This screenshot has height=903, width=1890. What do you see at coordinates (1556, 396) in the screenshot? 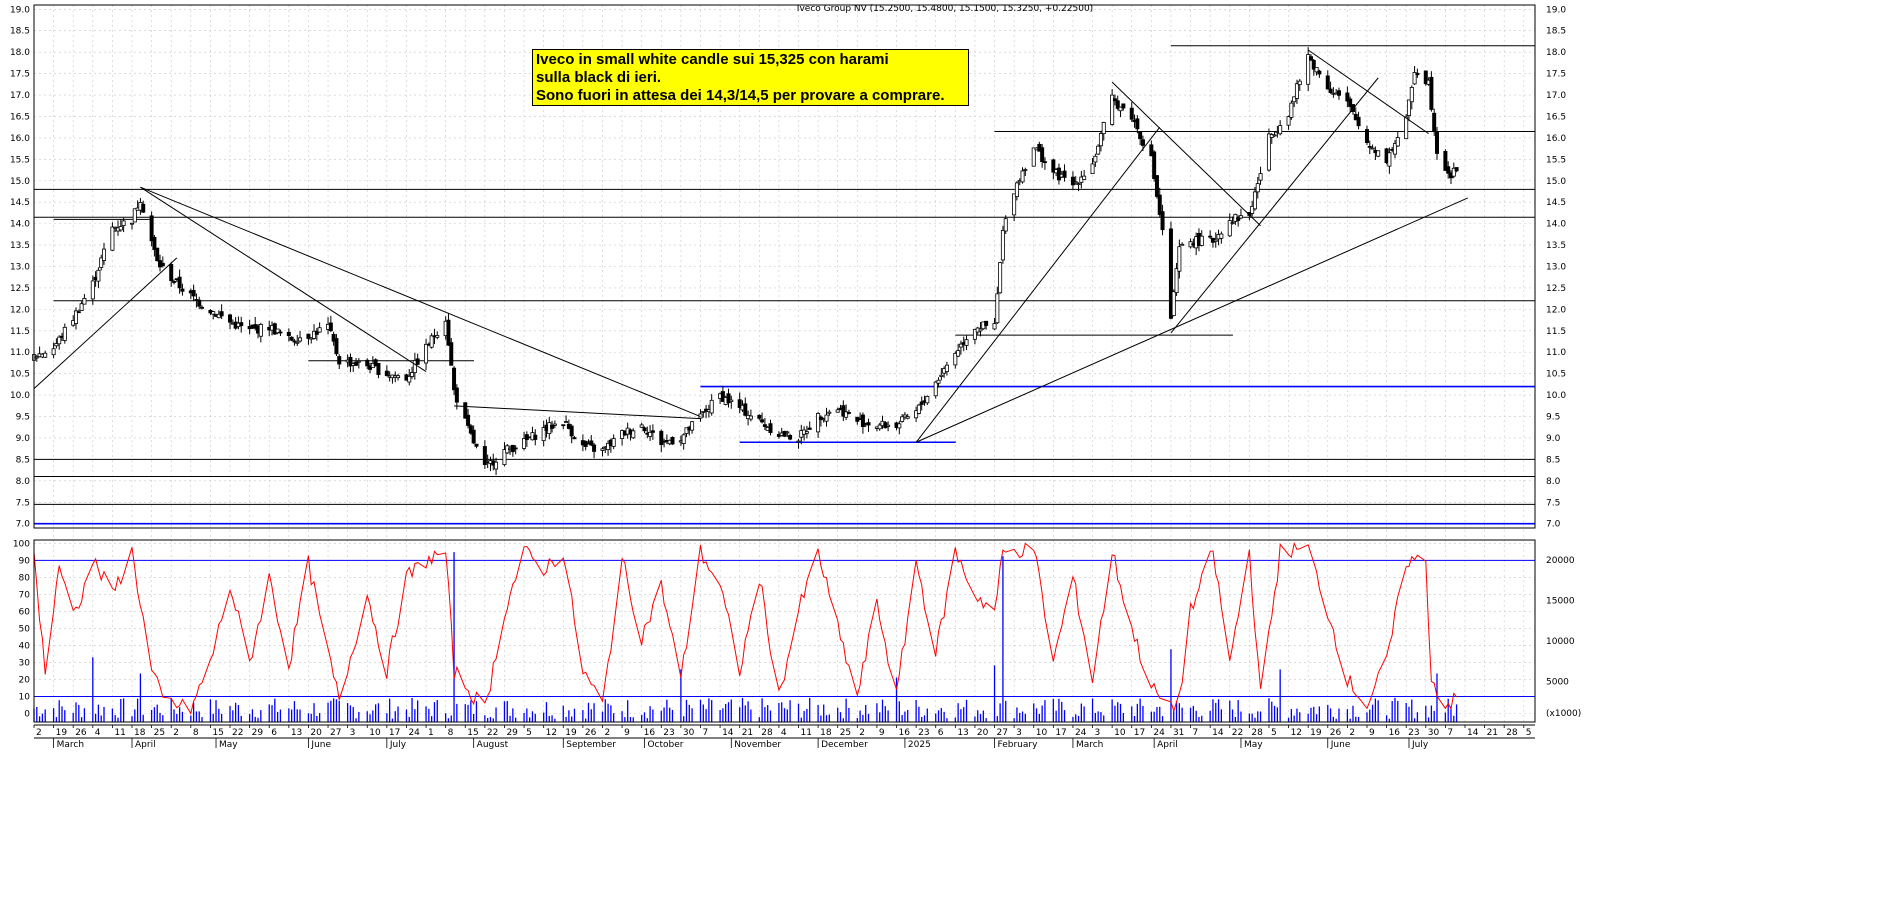
I see `price-tick-right: 10.0` at bounding box center [1556, 396].